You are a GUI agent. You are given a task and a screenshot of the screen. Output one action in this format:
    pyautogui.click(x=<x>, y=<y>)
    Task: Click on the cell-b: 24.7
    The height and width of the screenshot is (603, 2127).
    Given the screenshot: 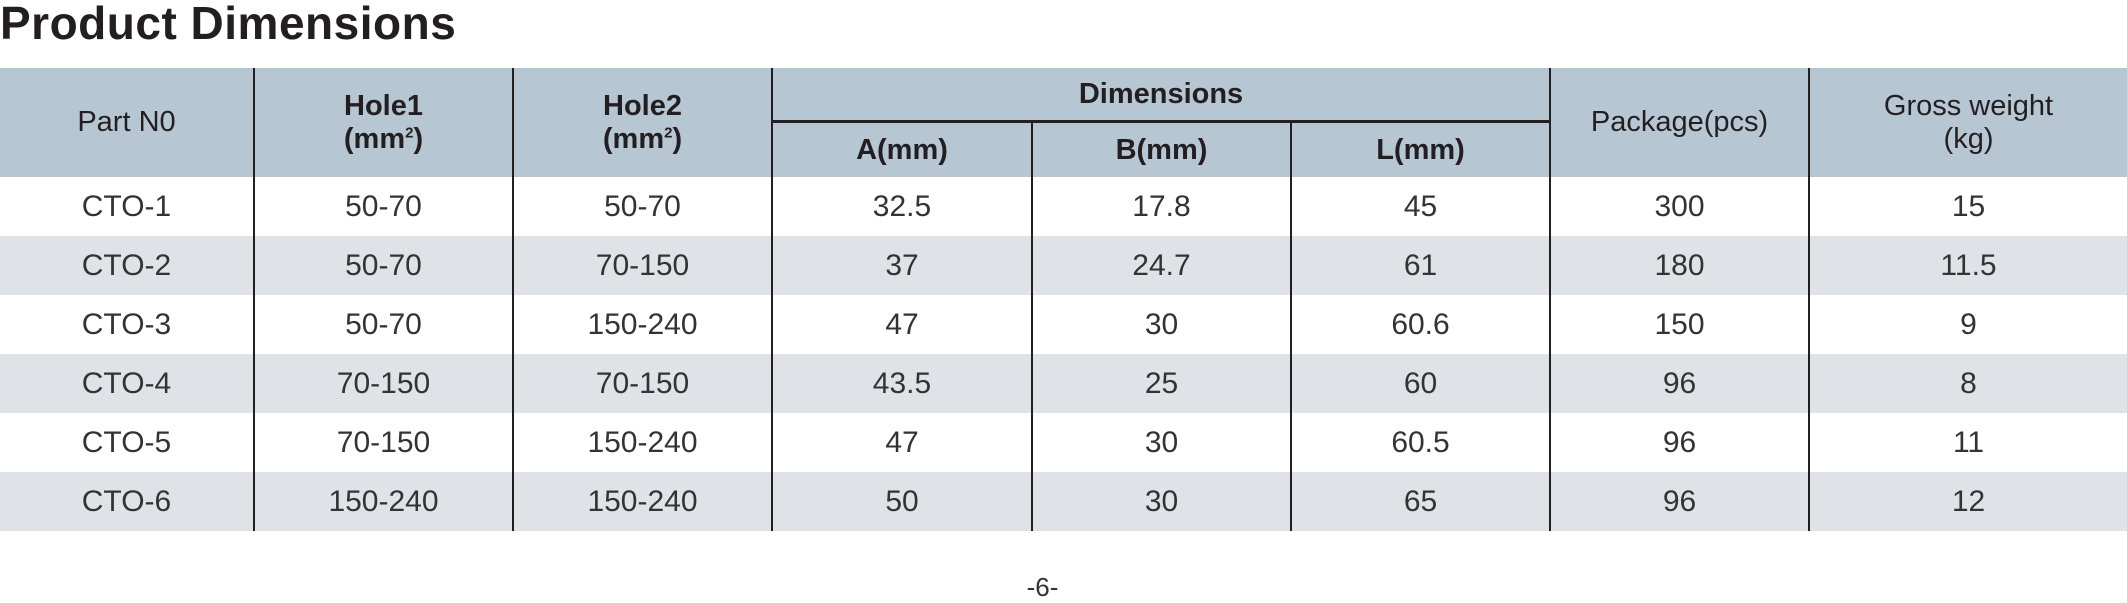 What is the action you would take?
    pyautogui.click(x=1161, y=265)
    